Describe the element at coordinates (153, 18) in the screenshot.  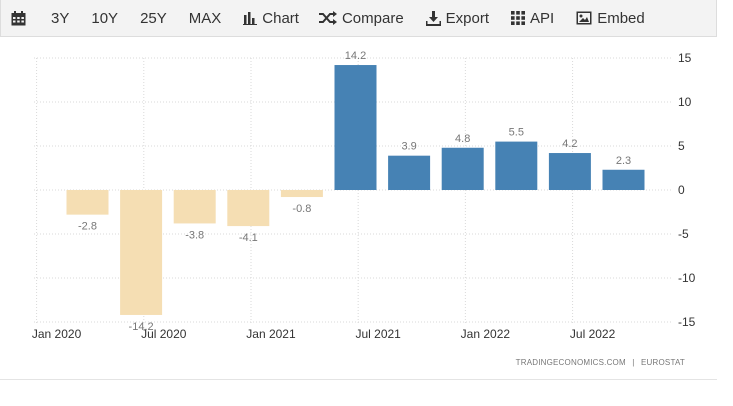
I see `range-25y-button: 25Y` at that location.